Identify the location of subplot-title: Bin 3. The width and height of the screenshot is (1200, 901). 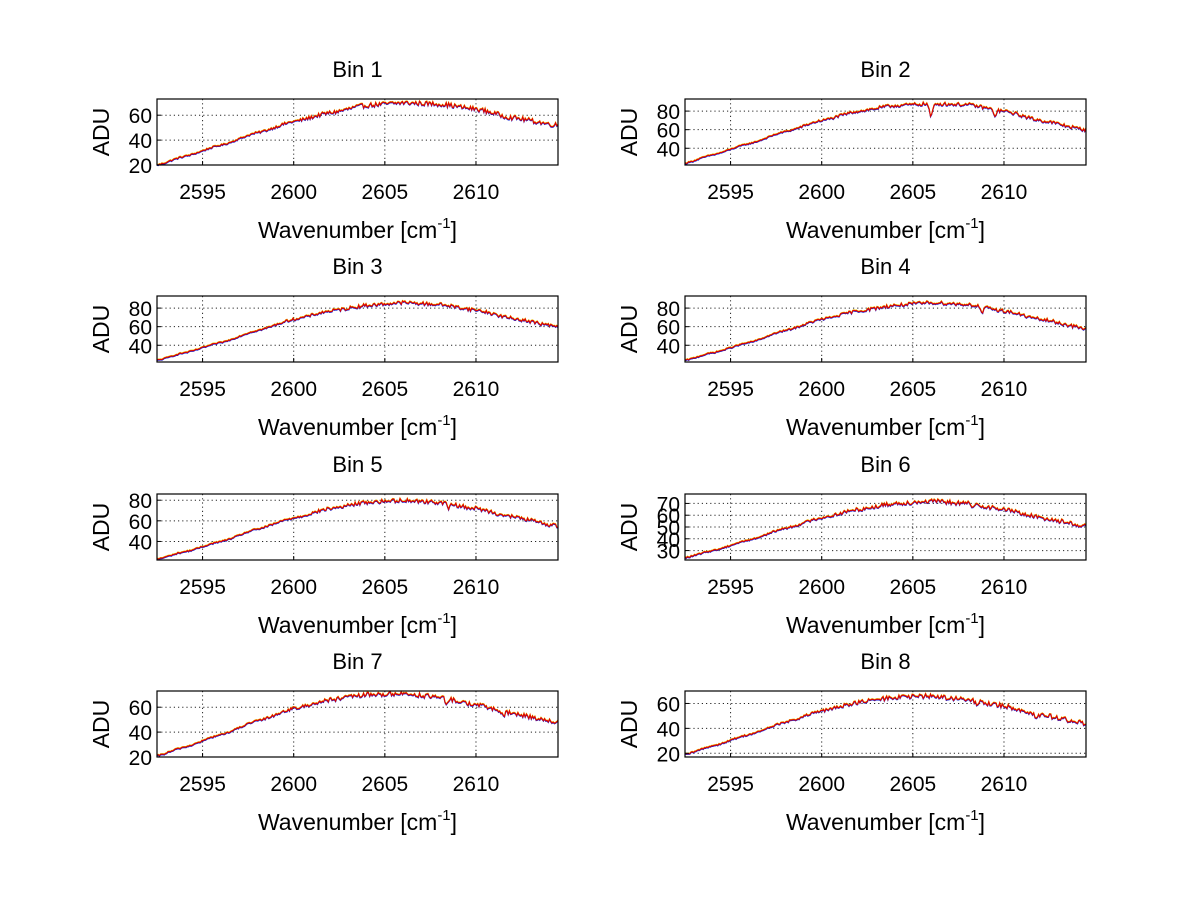
(357, 266).